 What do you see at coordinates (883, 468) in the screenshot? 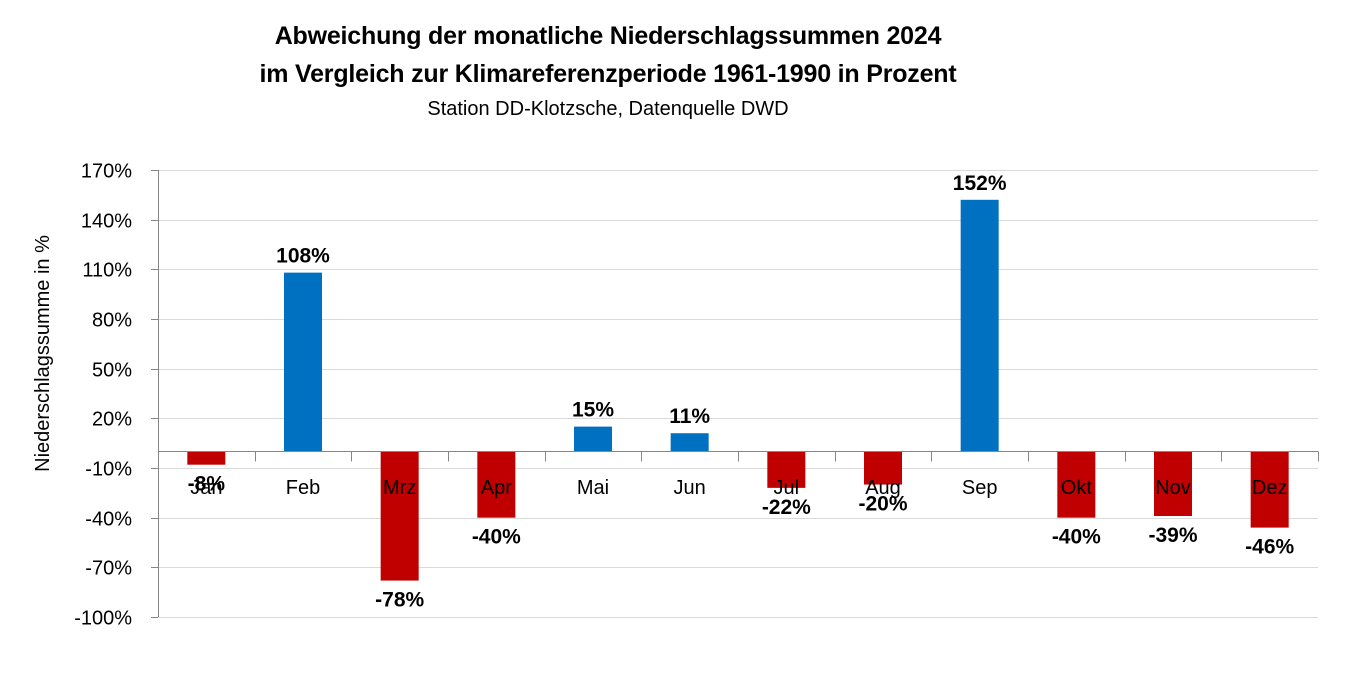
I see `bar-aug` at bounding box center [883, 468].